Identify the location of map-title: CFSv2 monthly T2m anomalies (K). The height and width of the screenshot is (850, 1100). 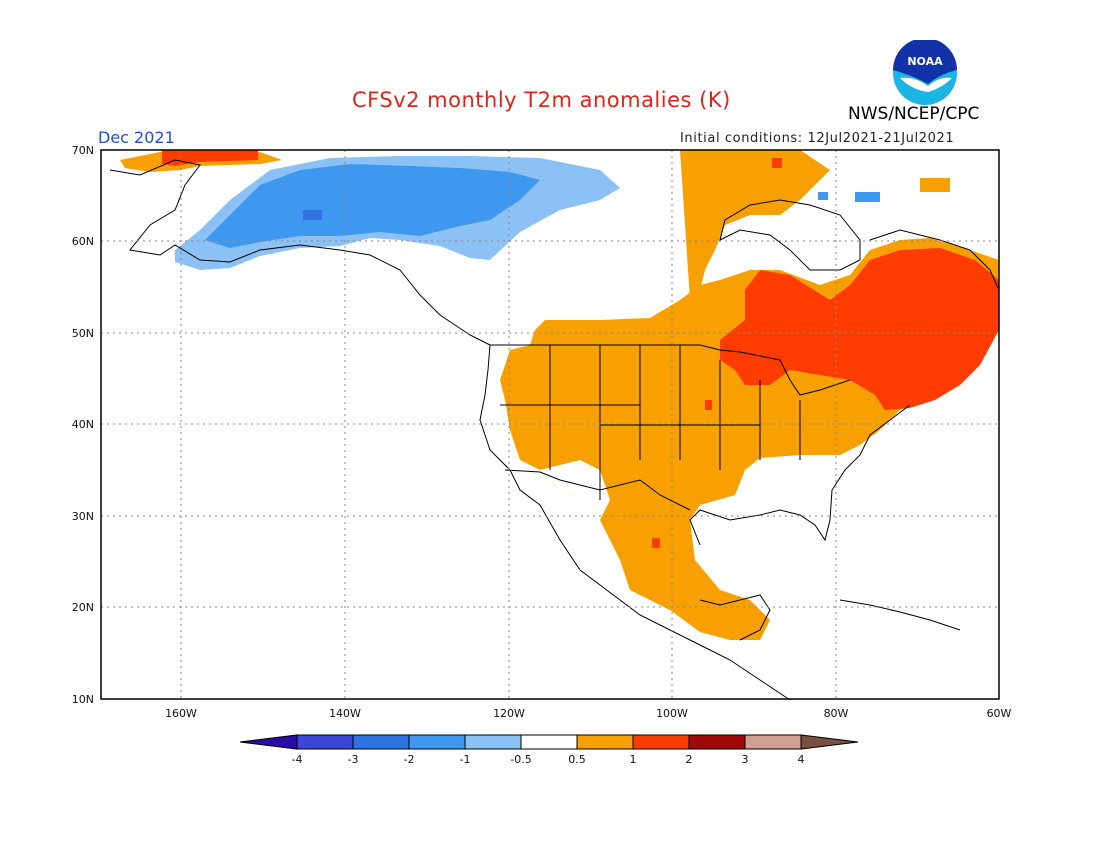
(541, 100).